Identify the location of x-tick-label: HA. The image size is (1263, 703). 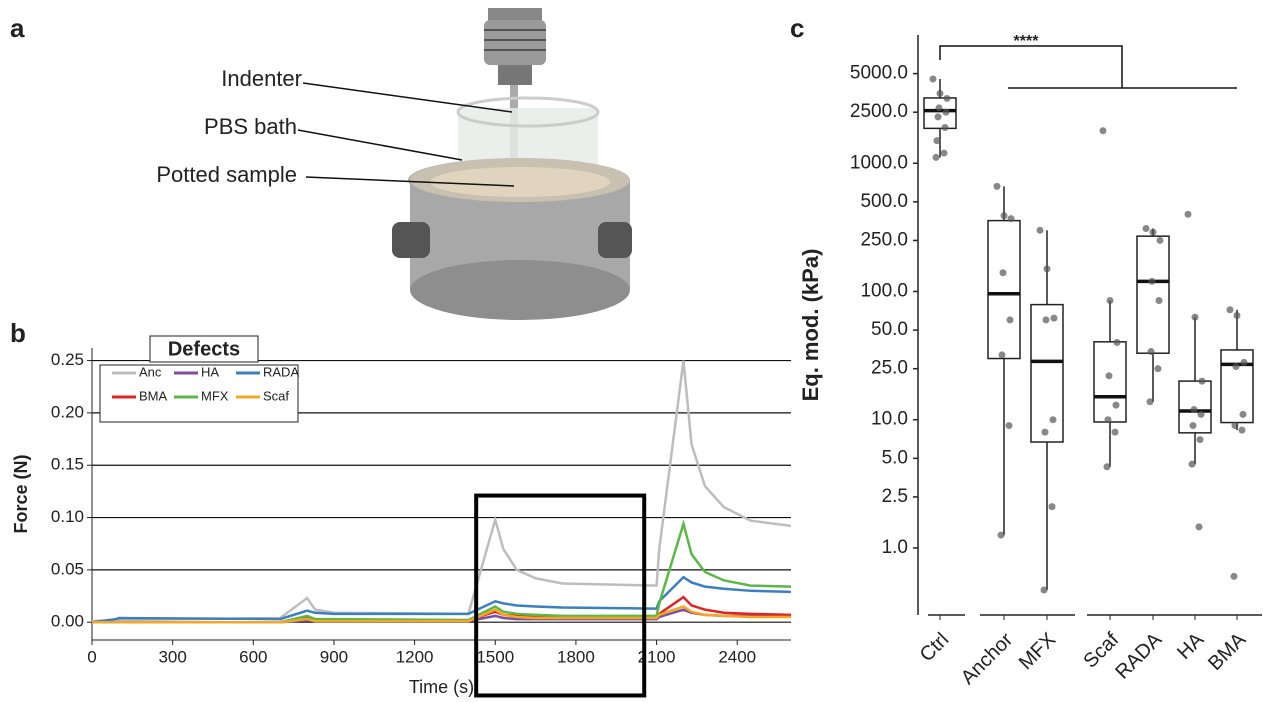
(1191, 646).